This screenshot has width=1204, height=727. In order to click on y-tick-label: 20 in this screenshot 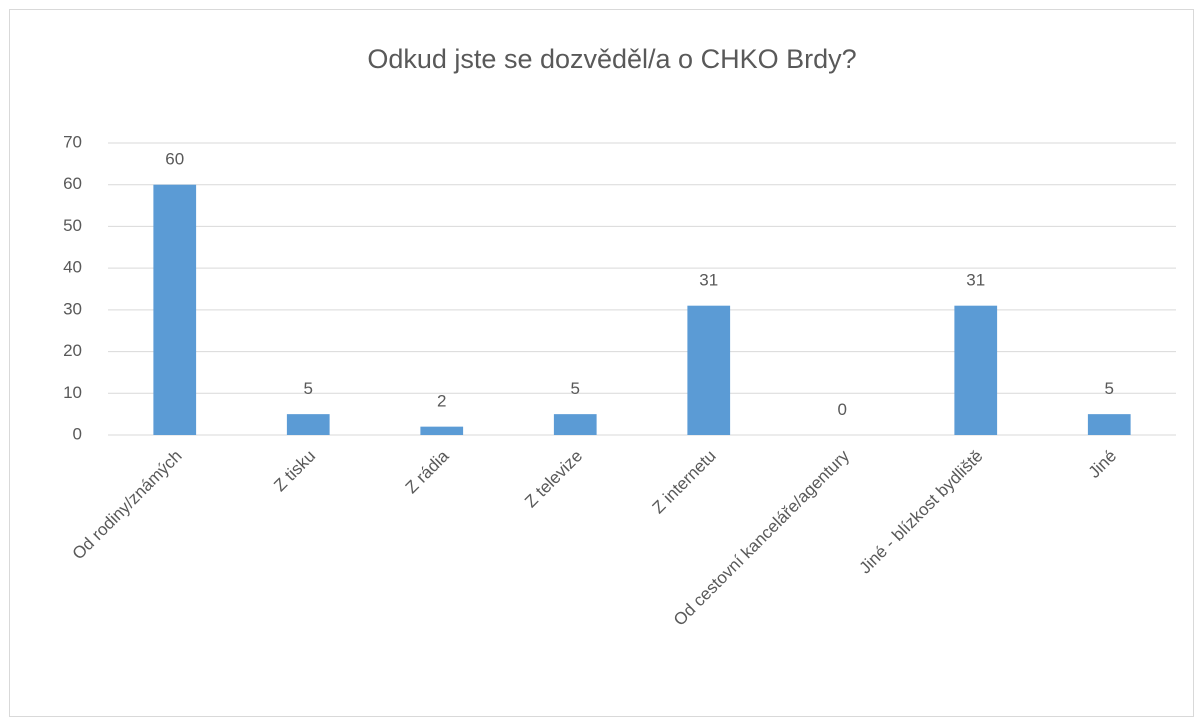, I will do `click(72, 350)`.